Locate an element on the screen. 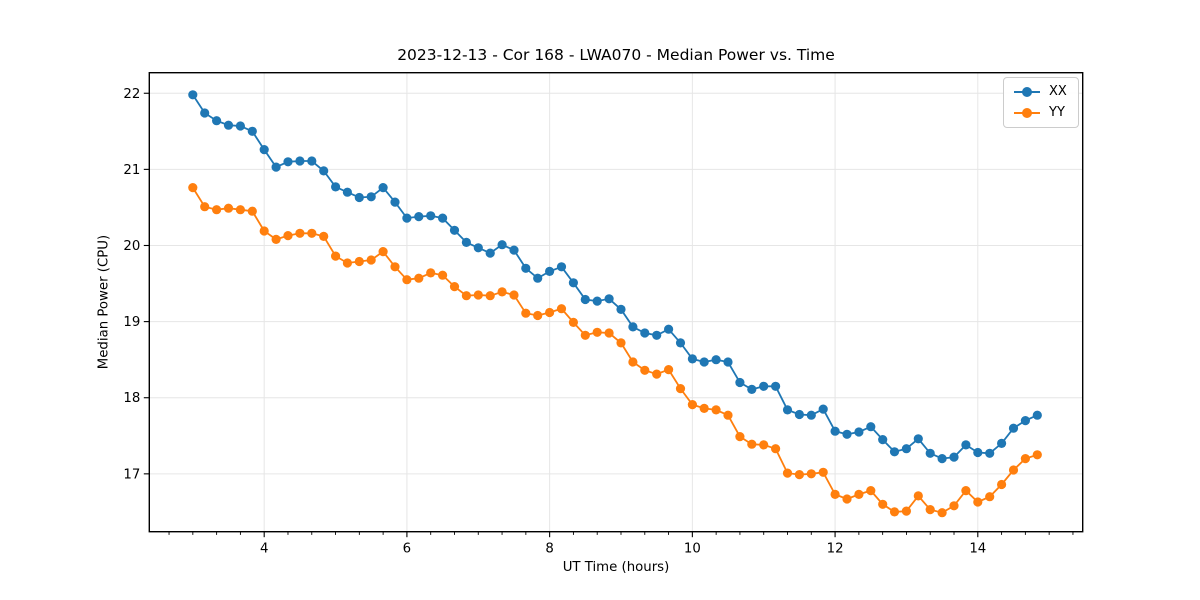 This screenshot has width=1200, height=600. legend-label: XX is located at coordinates (1058, 91).